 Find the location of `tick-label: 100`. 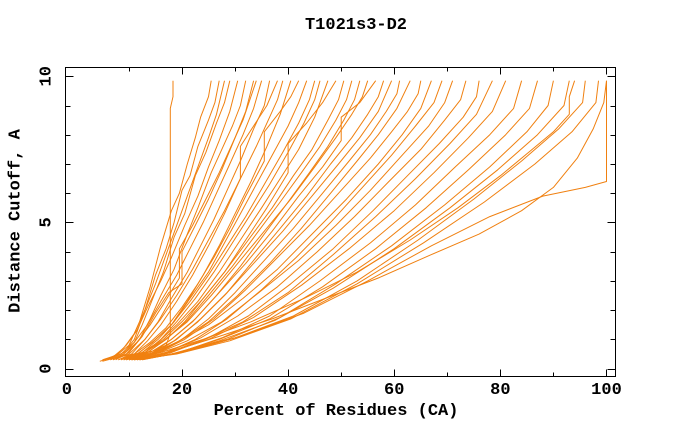

tick-label: 100 is located at coordinates (606, 390).